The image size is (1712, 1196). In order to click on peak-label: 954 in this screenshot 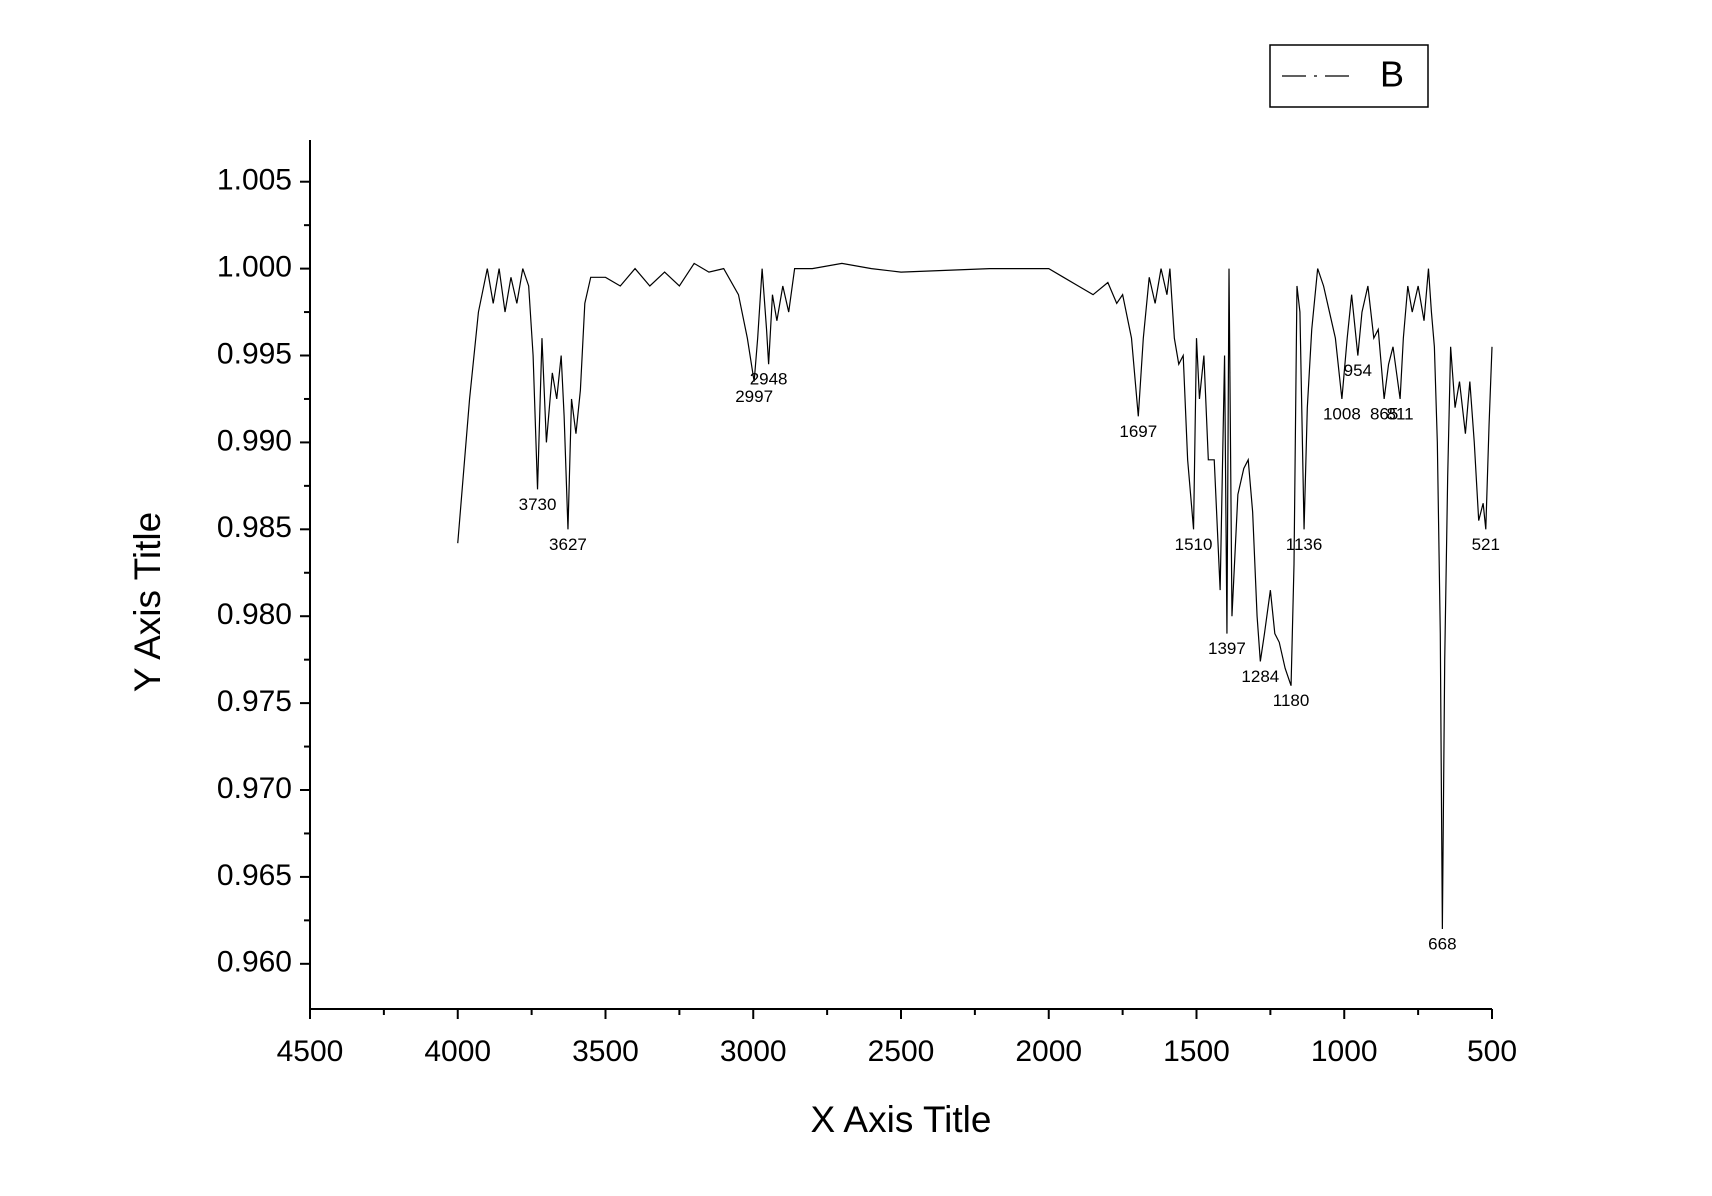, I will do `click(1358, 370)`.